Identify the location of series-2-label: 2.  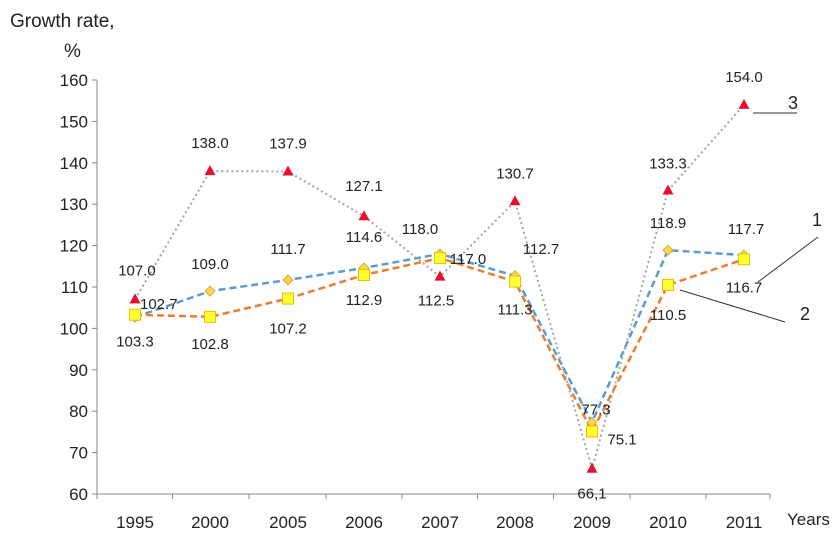
(805, 314).